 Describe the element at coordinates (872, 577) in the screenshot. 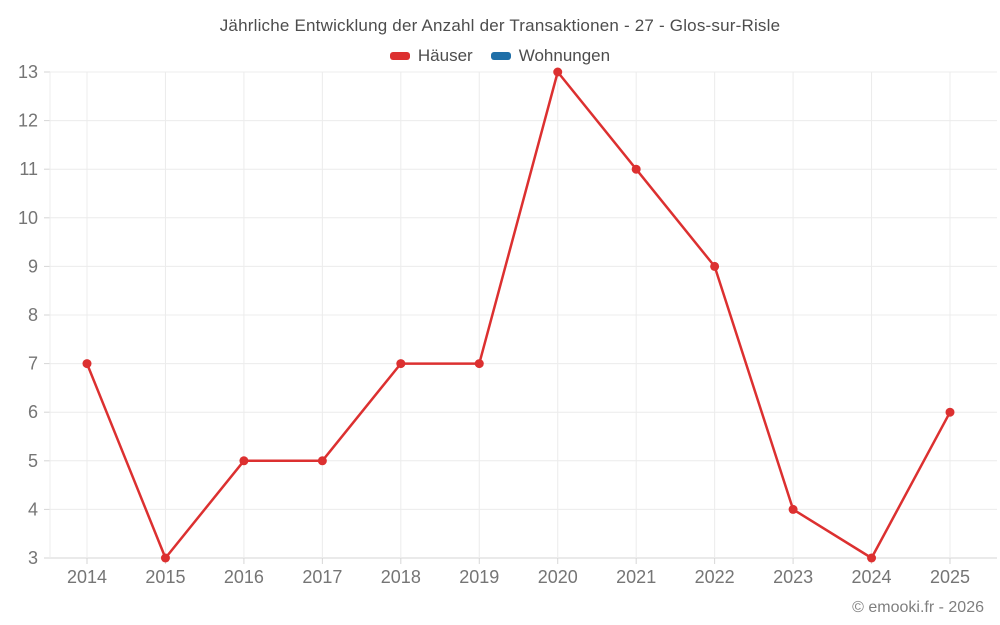

I see `x-axis-label: 2024` at that location.